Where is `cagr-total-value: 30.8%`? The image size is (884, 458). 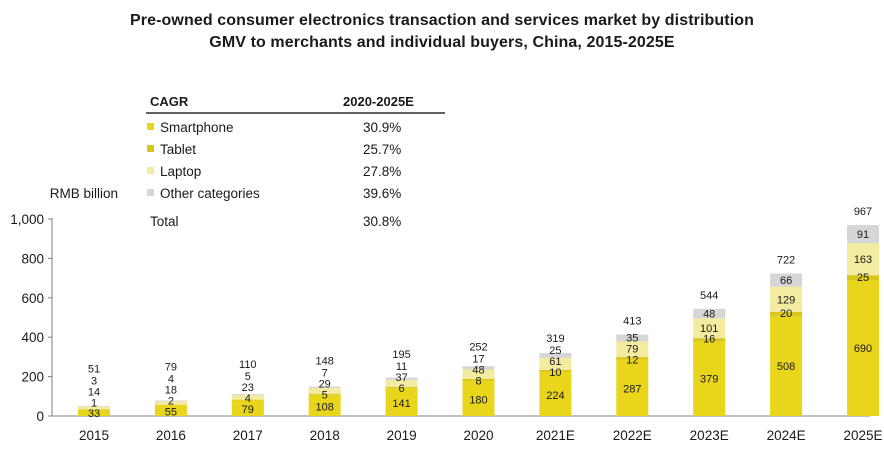
cagr-total-value: 30.8% is located at coordinates (382, 221).